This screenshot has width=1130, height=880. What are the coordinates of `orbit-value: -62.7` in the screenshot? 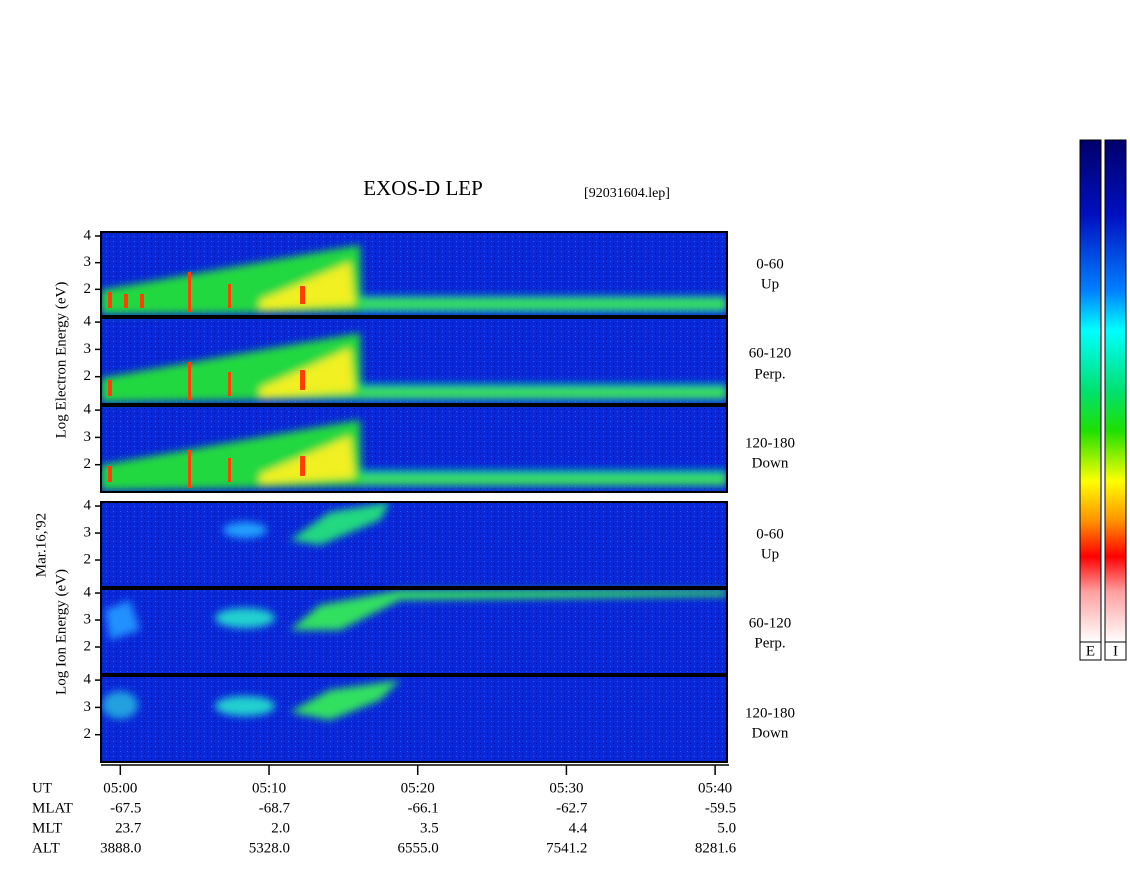 It's located at (572, 808).